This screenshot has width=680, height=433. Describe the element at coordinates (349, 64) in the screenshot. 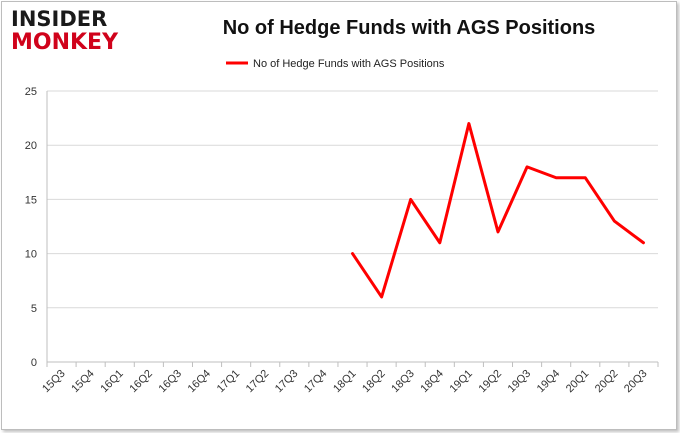

I see `legend-label: No of Hedge Funds with AGS Positions` at that location.